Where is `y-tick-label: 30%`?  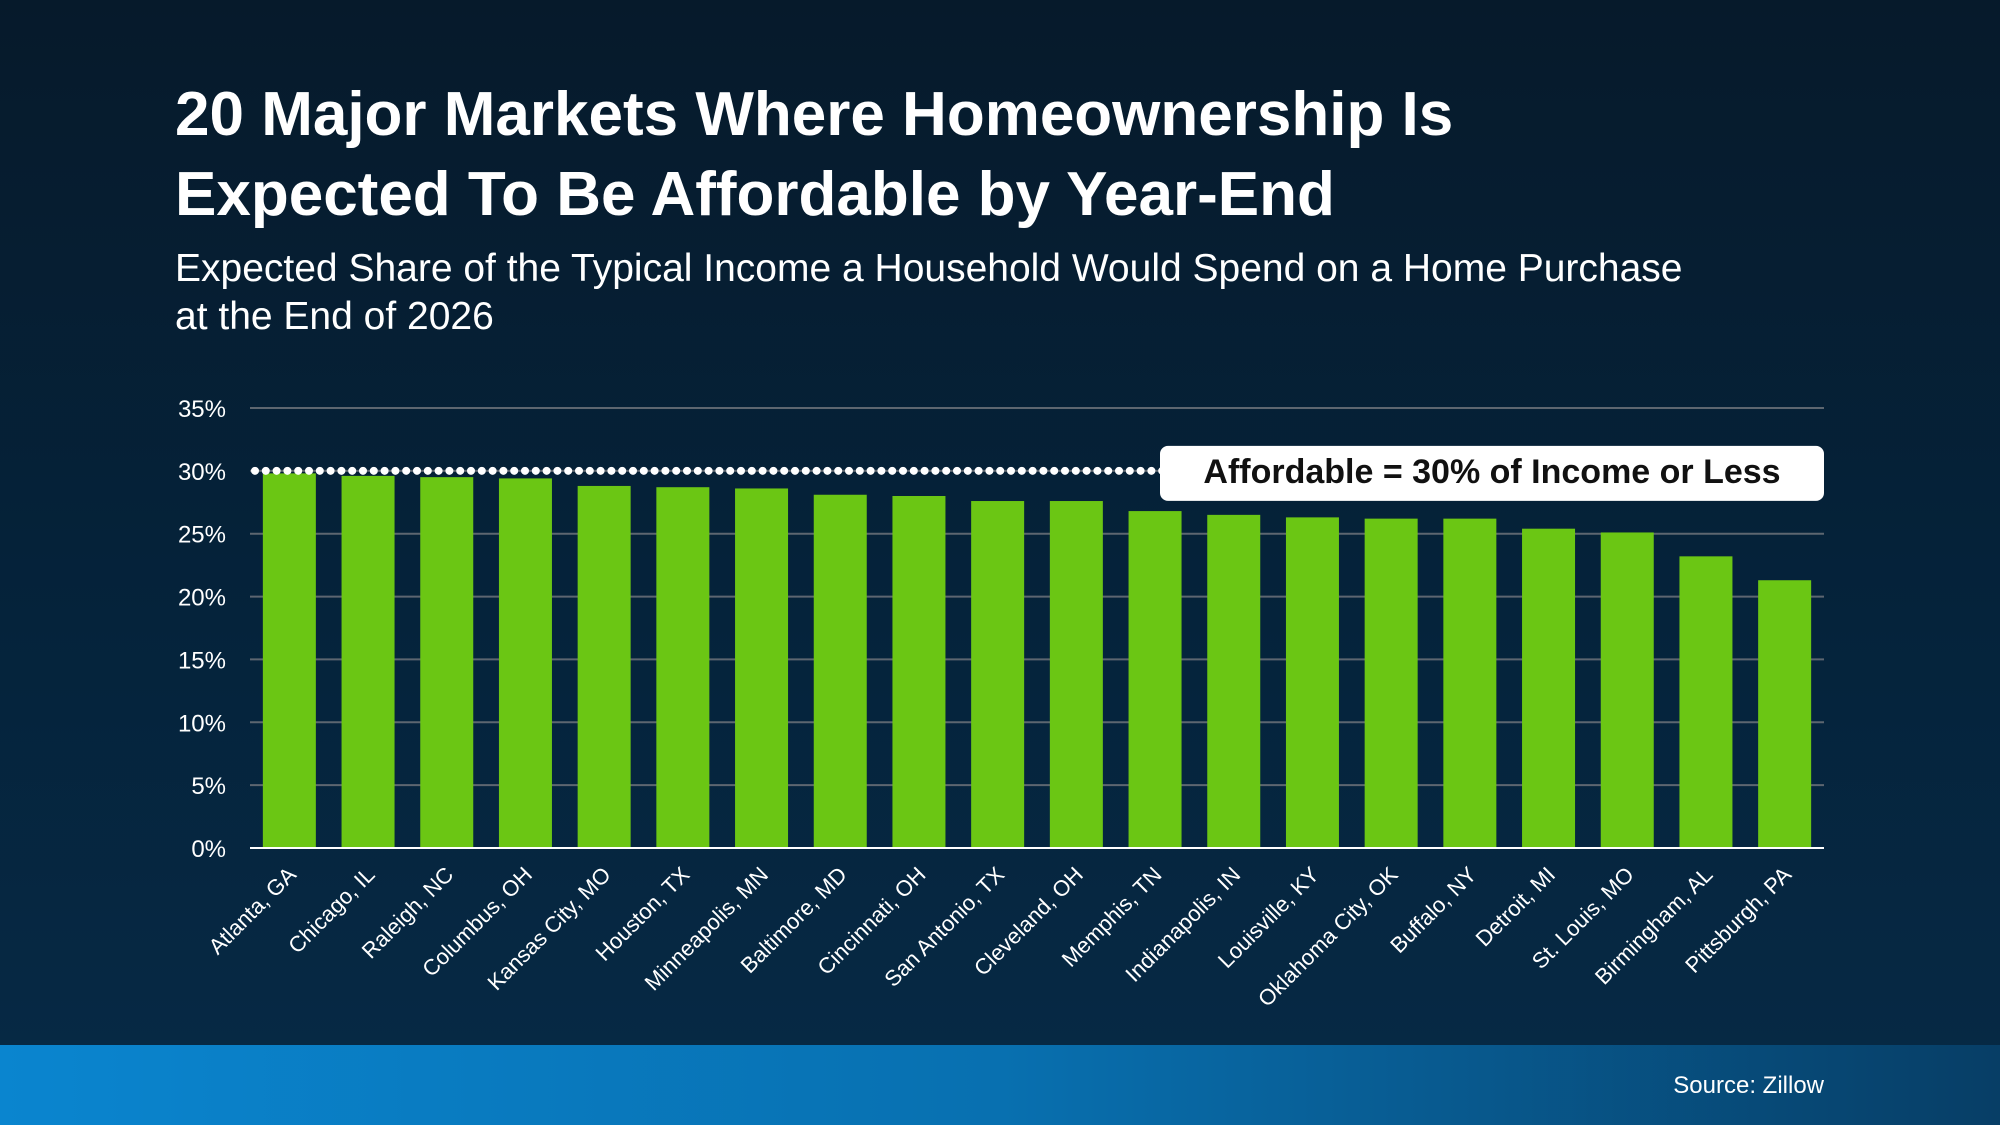
y-tick-label: 30% is located at coordinates (202, 472).